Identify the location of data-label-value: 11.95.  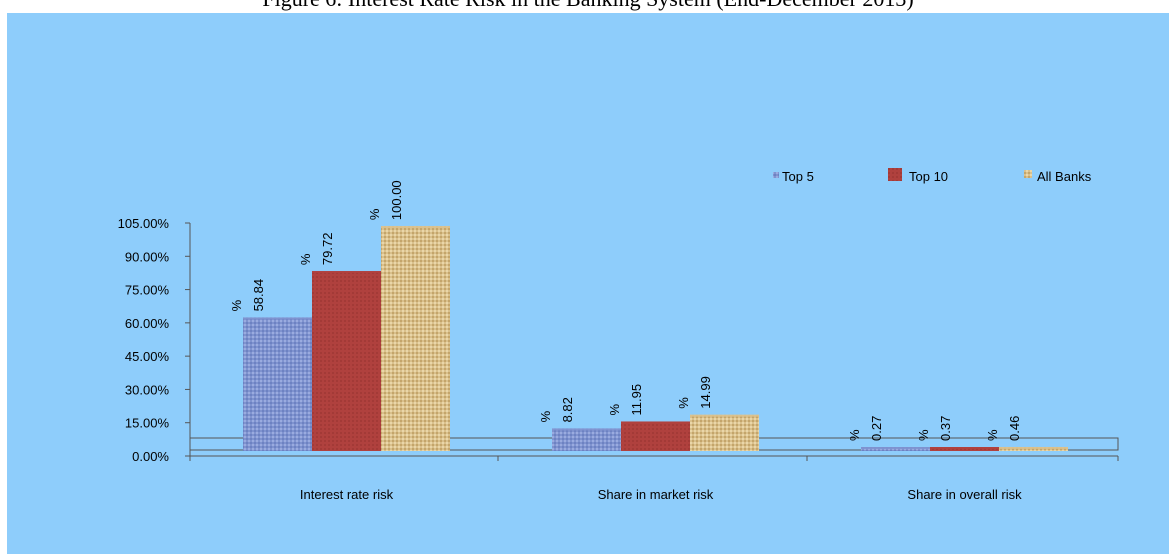
(636, 400).